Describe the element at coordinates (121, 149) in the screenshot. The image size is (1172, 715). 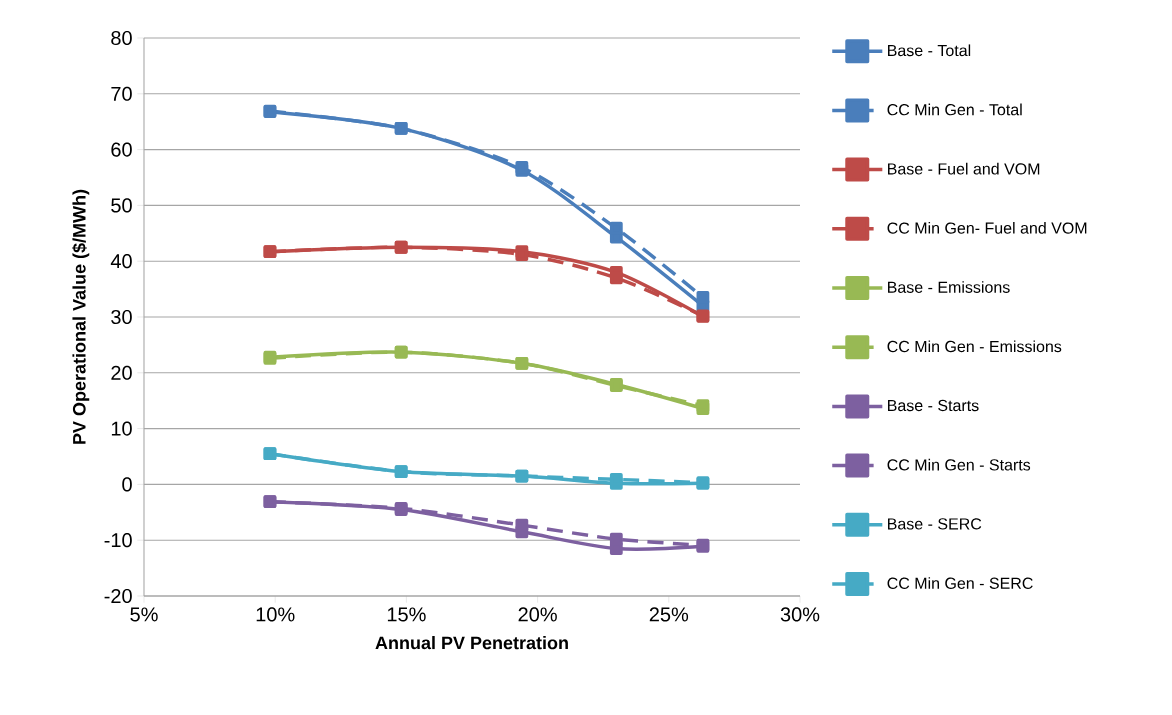
I see `y-tick-label: 60` at that location.